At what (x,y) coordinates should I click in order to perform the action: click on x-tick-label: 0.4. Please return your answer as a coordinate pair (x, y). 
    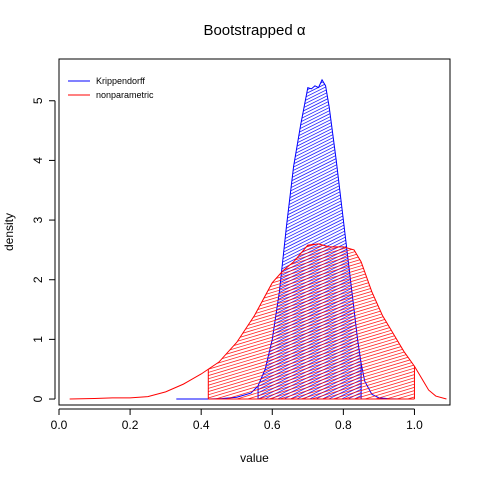
    Looking at the image, I should click on (201, 425).